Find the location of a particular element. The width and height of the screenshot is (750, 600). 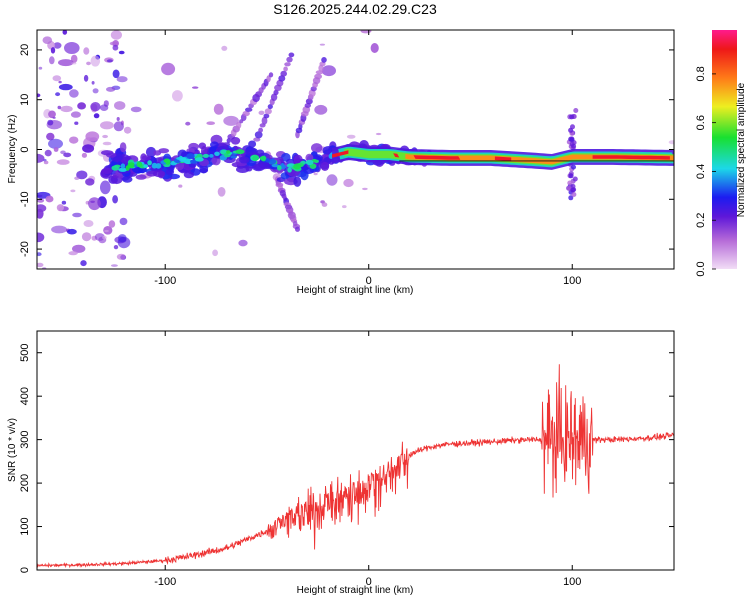

y-tick-label: 400 is located at coordinates (25, 396).